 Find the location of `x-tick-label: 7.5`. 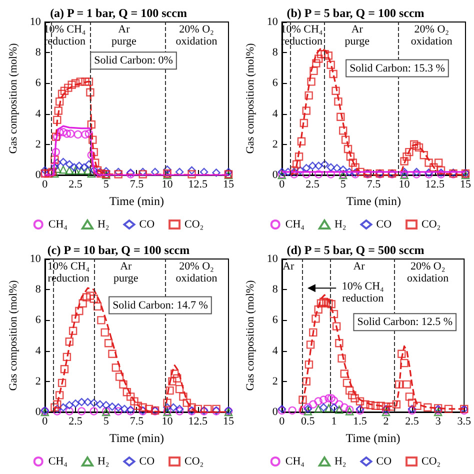

x-tick-label: 7.5 is located at coordinates (137, 184).